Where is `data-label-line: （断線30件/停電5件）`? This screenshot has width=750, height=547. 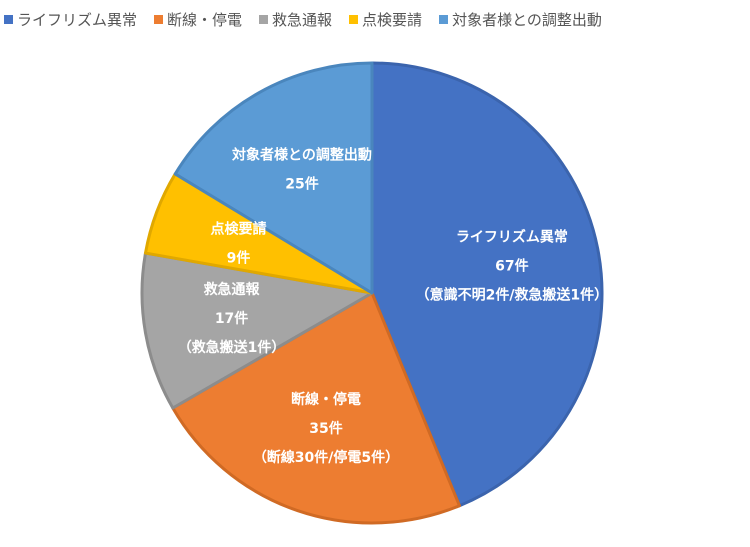
data-label-line: （断線30件/停電5件） is located at coordinates (326, 457).